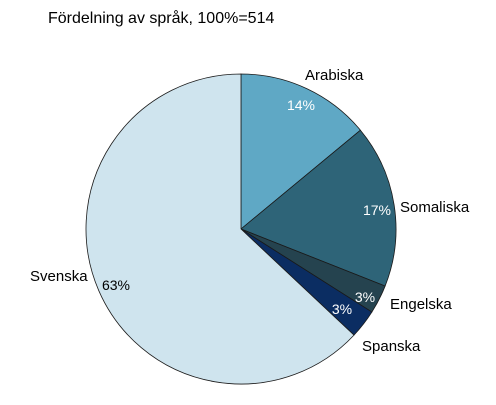 This screenshot has width=496, height=405. I want to click on value-label-spanska: 3%, so click(342, 309).